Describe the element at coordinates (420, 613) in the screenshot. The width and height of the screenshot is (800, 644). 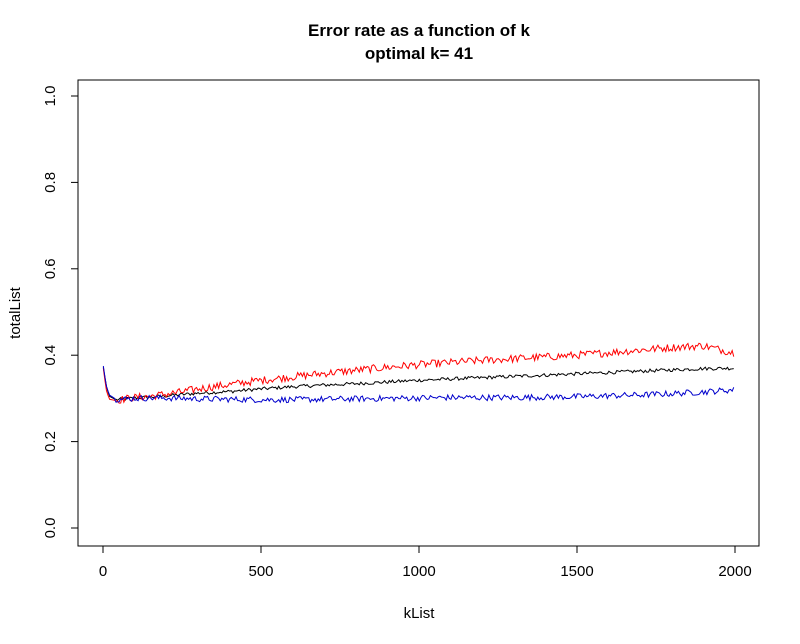
I see `x-axis-label: kList` at that location.